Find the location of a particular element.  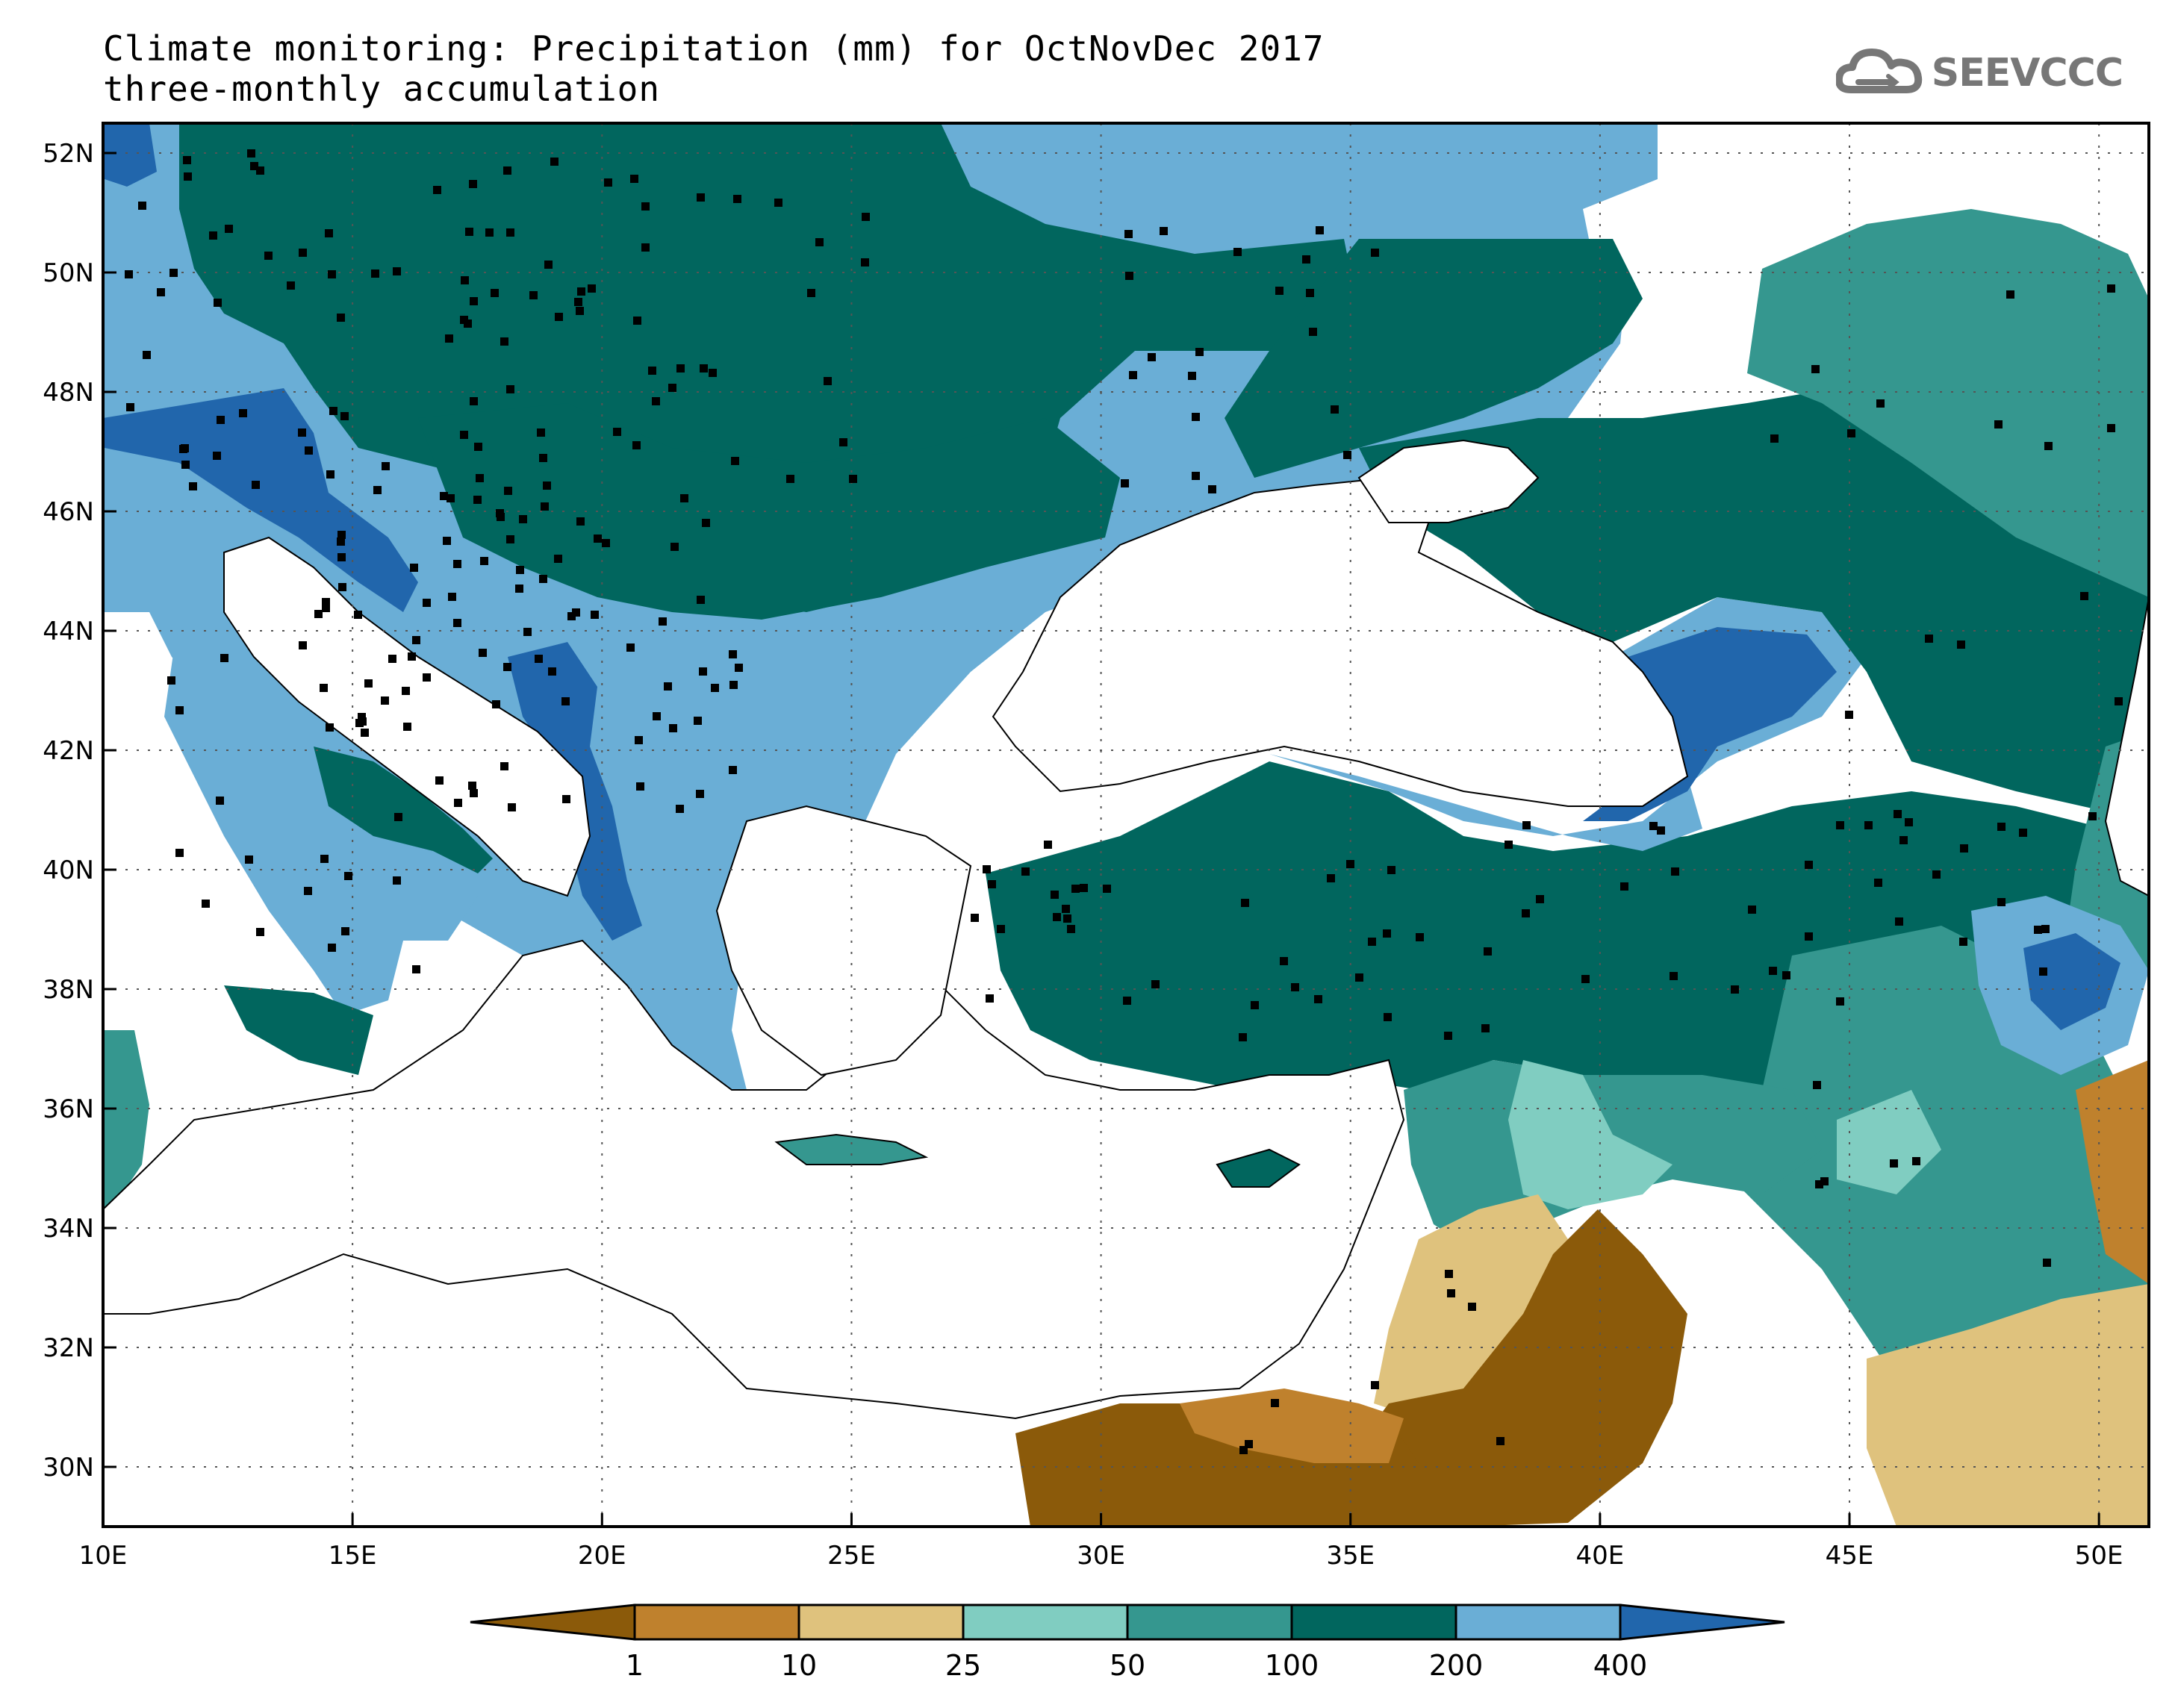

lat-tick-label: 32N is located at coordinates (68, 1348).